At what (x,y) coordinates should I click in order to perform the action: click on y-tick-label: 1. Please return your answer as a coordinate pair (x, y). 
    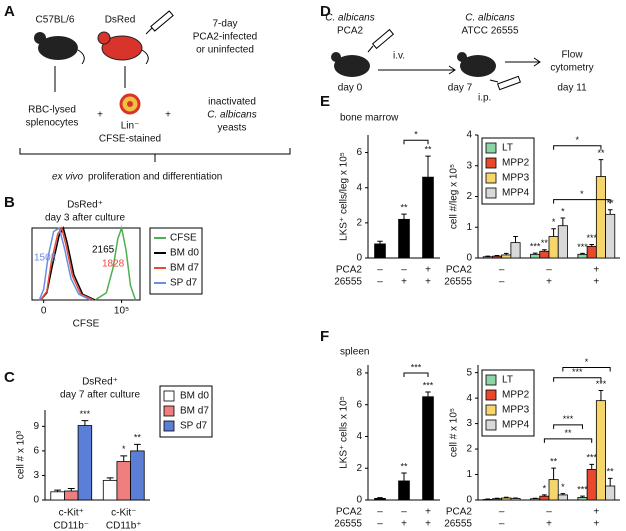
    Looking at the image, I should click on (469, 474).